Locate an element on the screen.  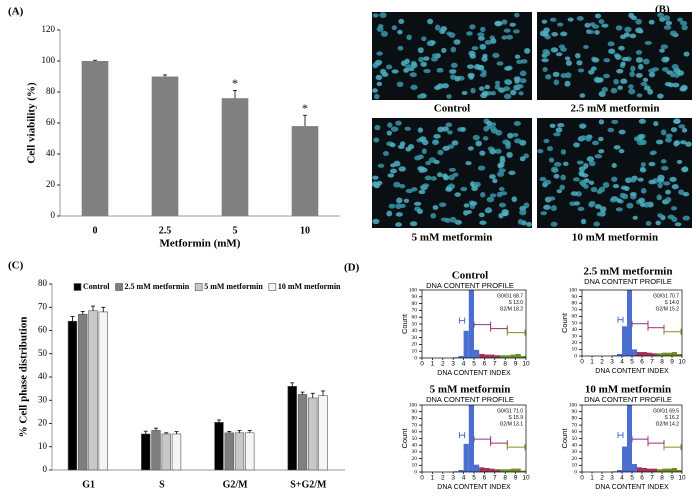
y-tick-label: 30 is located at coordinates (575, 452).